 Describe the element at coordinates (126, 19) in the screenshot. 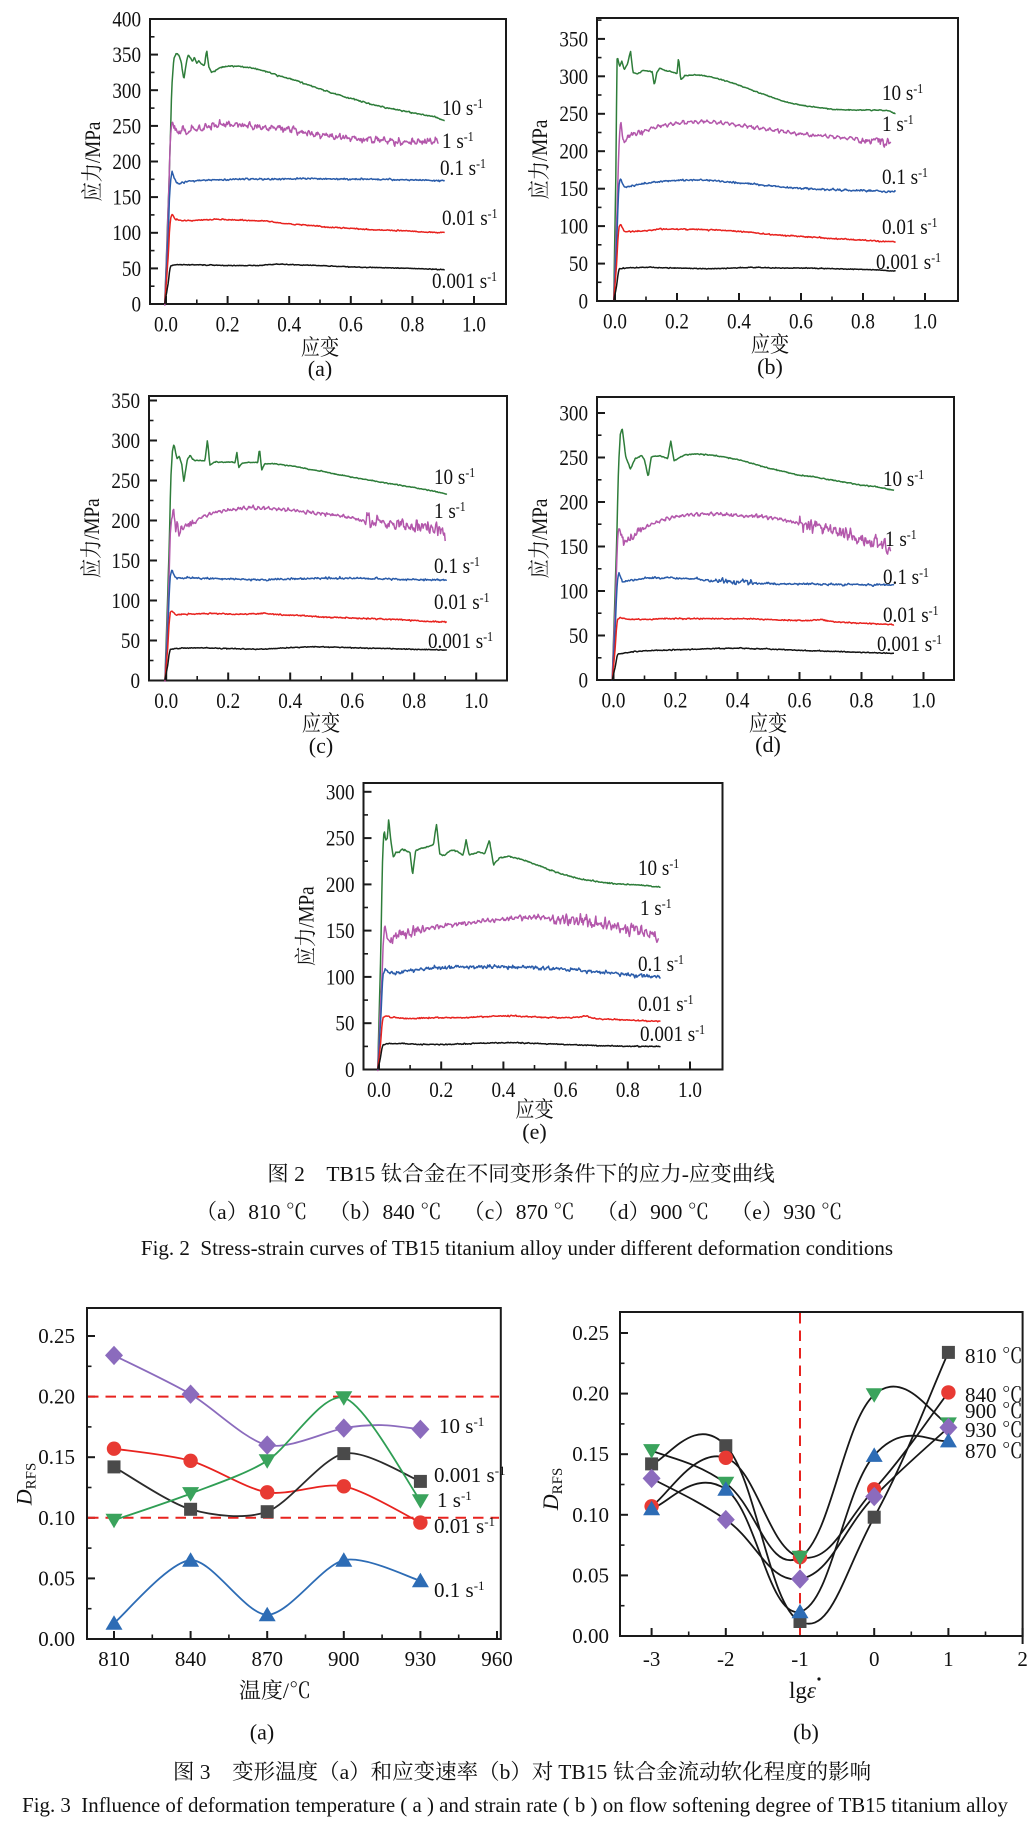

I see `svg-text: 400` at that location.